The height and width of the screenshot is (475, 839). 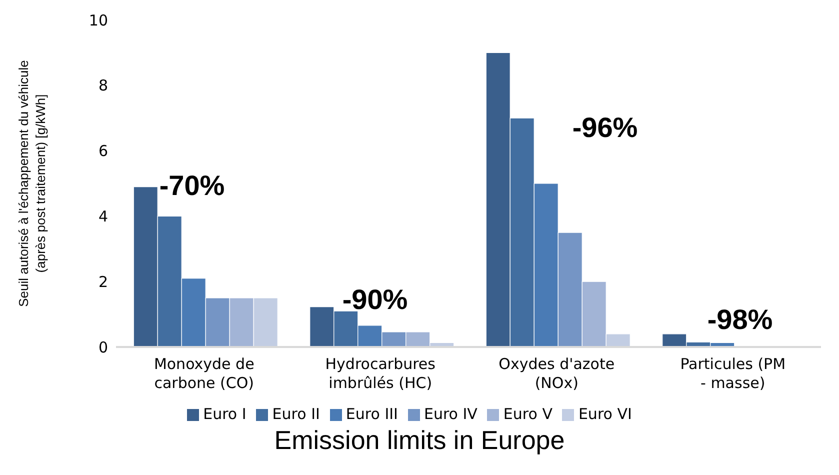 I want to click on legend-label: Euro VI, so click(x=605, y=414).